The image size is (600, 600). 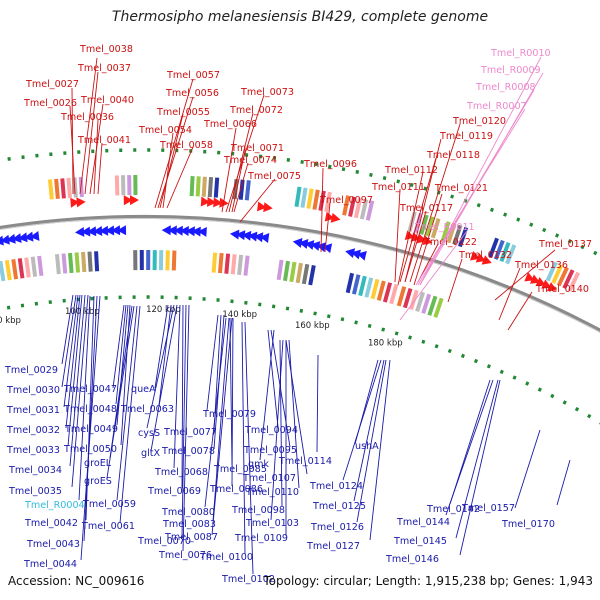 What do you see at coordinates (520, 53) in the screenshot?
I see `rna-gene-label: Tmel_R0010` at bounding box center [520, 53].